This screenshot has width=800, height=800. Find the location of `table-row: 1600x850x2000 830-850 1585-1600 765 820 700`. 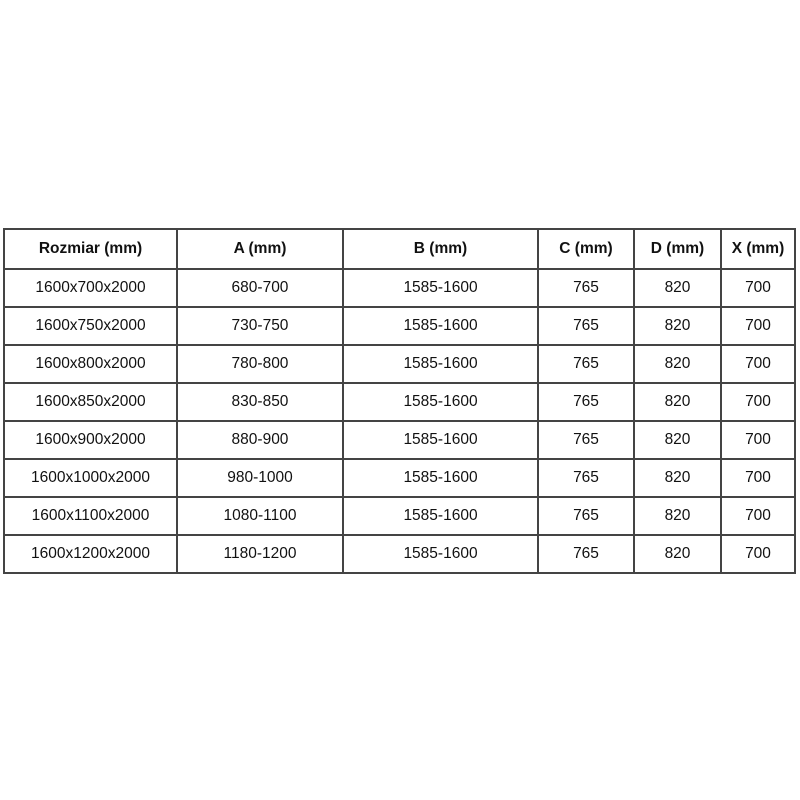

table-row: 1600x850x2000 830-850 1585-1600 765 820 700 is located at coordinates (399, 402).